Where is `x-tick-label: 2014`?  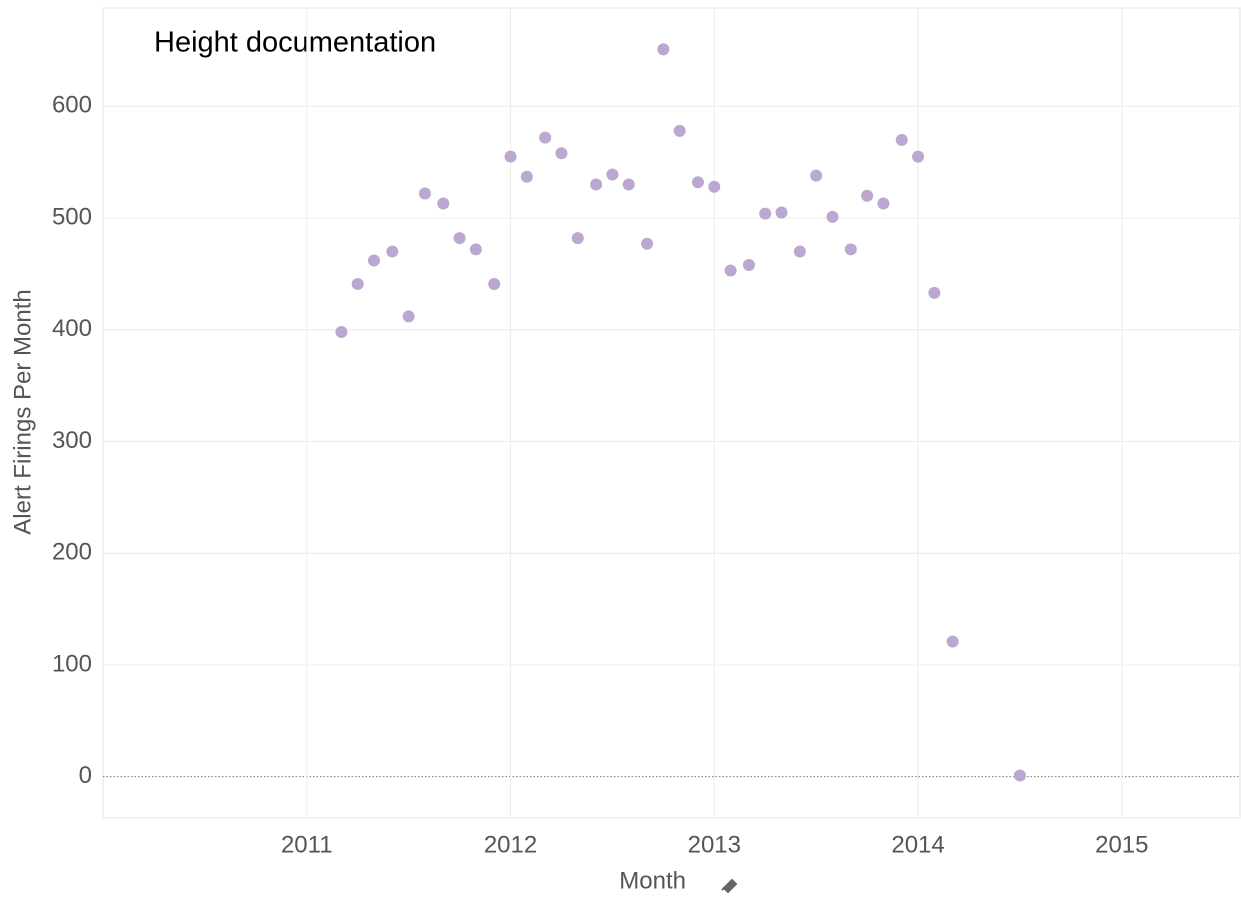 x-tick-label: 2014 is located at coordinates (917, 844).